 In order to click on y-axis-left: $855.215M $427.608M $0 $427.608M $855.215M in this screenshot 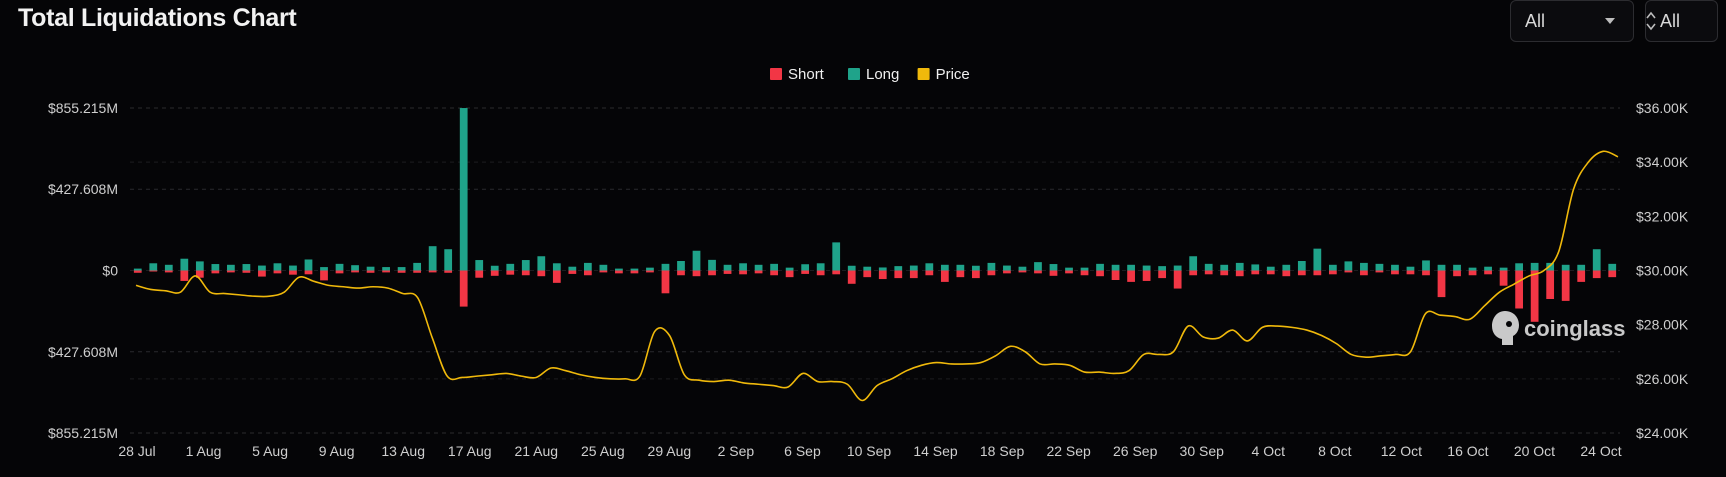, I will do `click(83, 270)`.